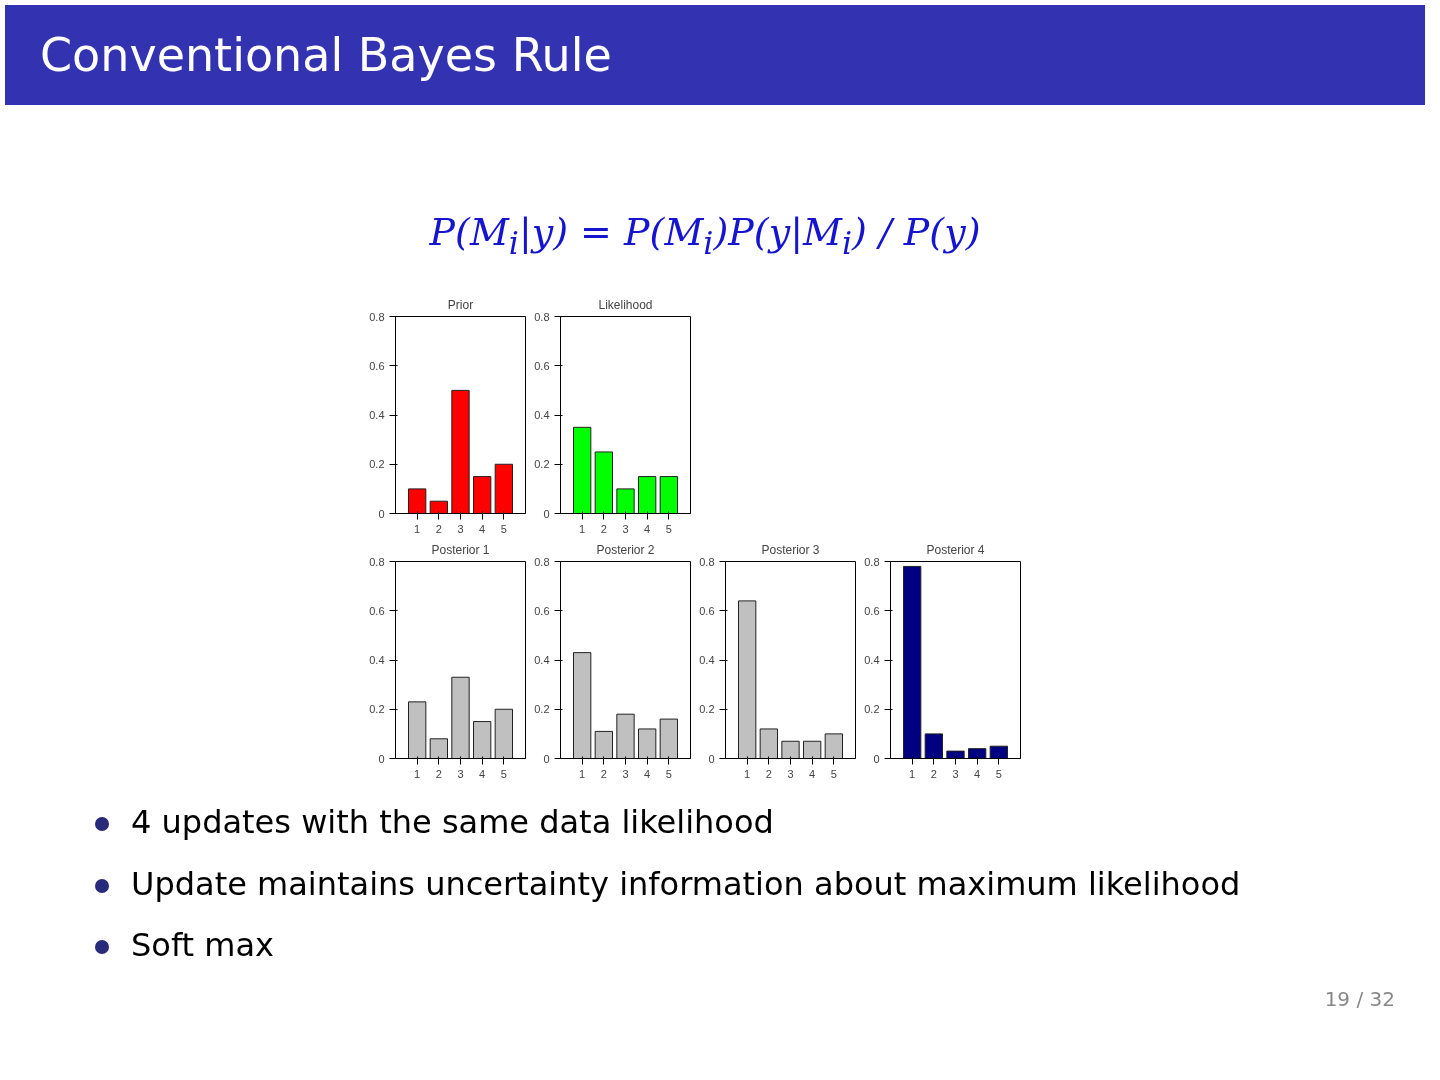  I want to click on text: 19 / 32, so click(1359, 999).